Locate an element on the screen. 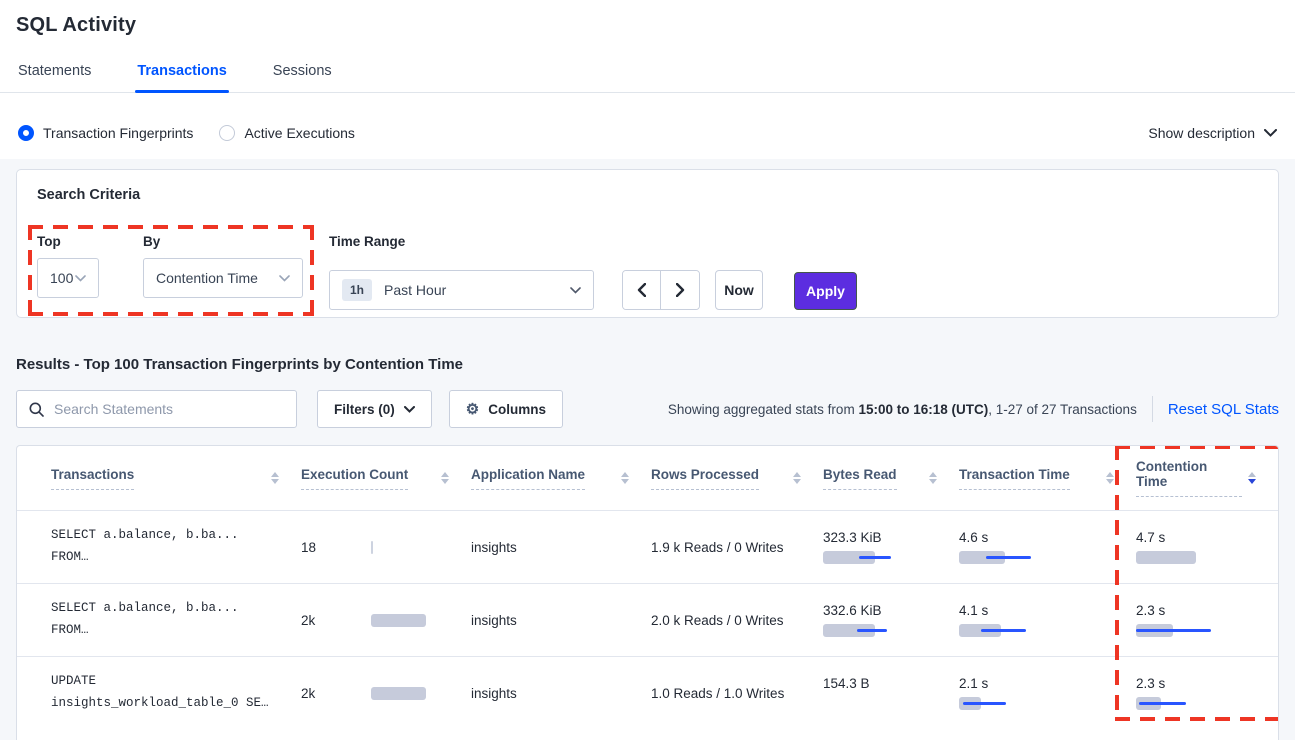  time-prev-button is located at coordinates (642, 290).